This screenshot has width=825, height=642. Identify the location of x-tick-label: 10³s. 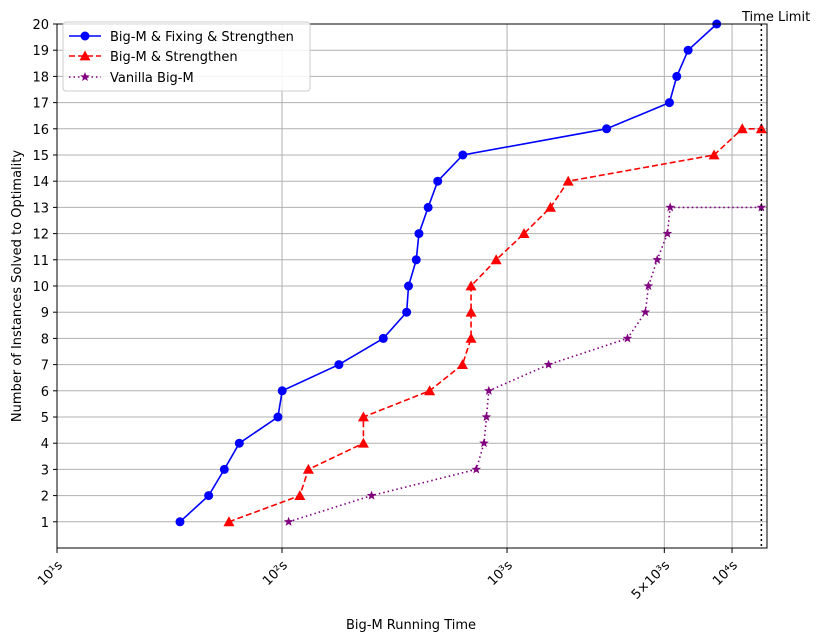
(500, 573).